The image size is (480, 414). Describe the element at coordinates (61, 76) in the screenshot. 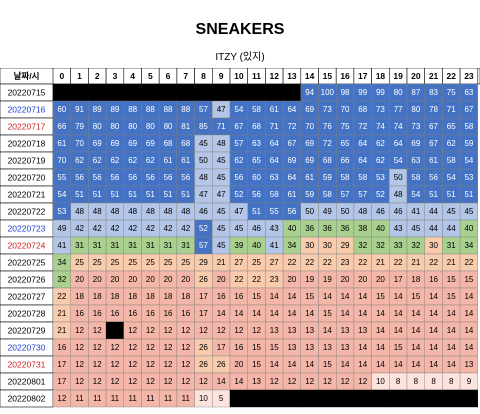

I see `hour-label: 0` at that location.